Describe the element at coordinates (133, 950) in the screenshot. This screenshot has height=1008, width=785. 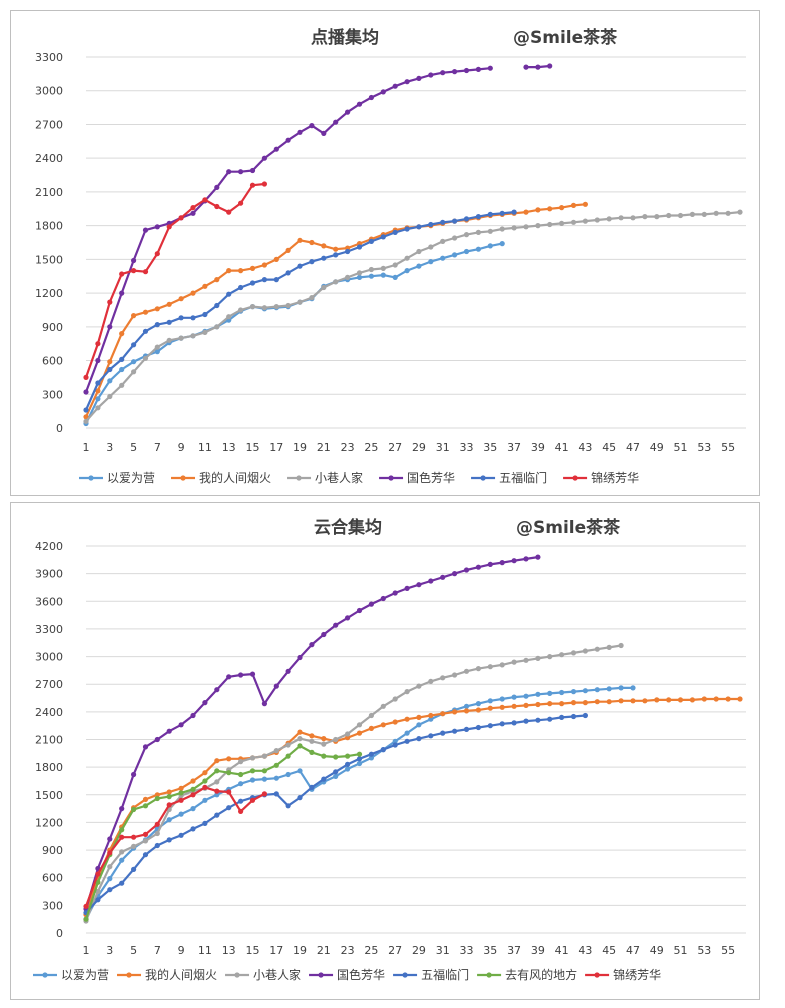
I see `x-tick-label: 5` at that location.